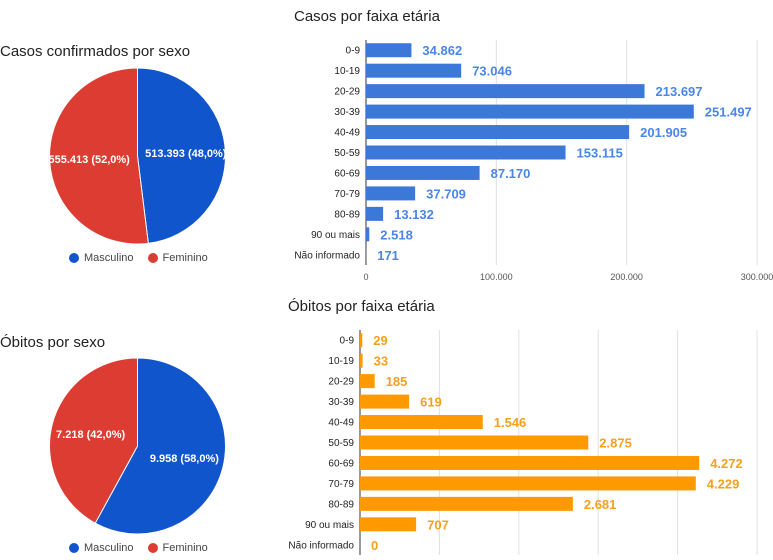 The height and width of the screenshot is (560, 773). Describe the element at coordinates (600, 504) in the screenshot. I see `bar-value-label: 2.681` at that location.